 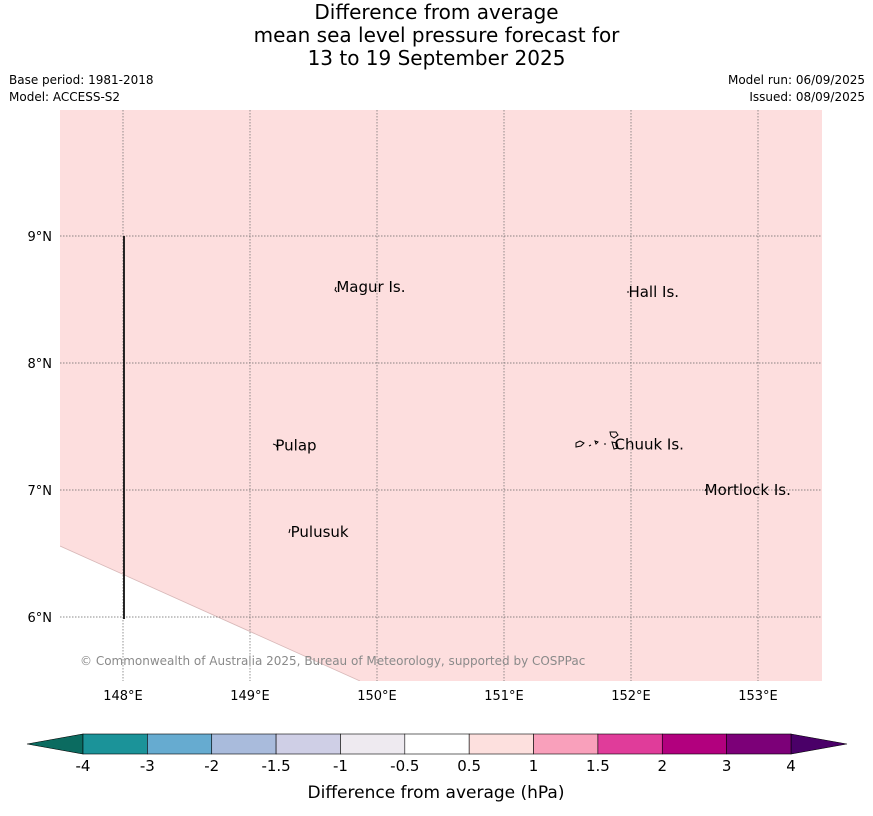 I want to click on base-period: Base period: 1981-2018, so click(x=81, y=80).